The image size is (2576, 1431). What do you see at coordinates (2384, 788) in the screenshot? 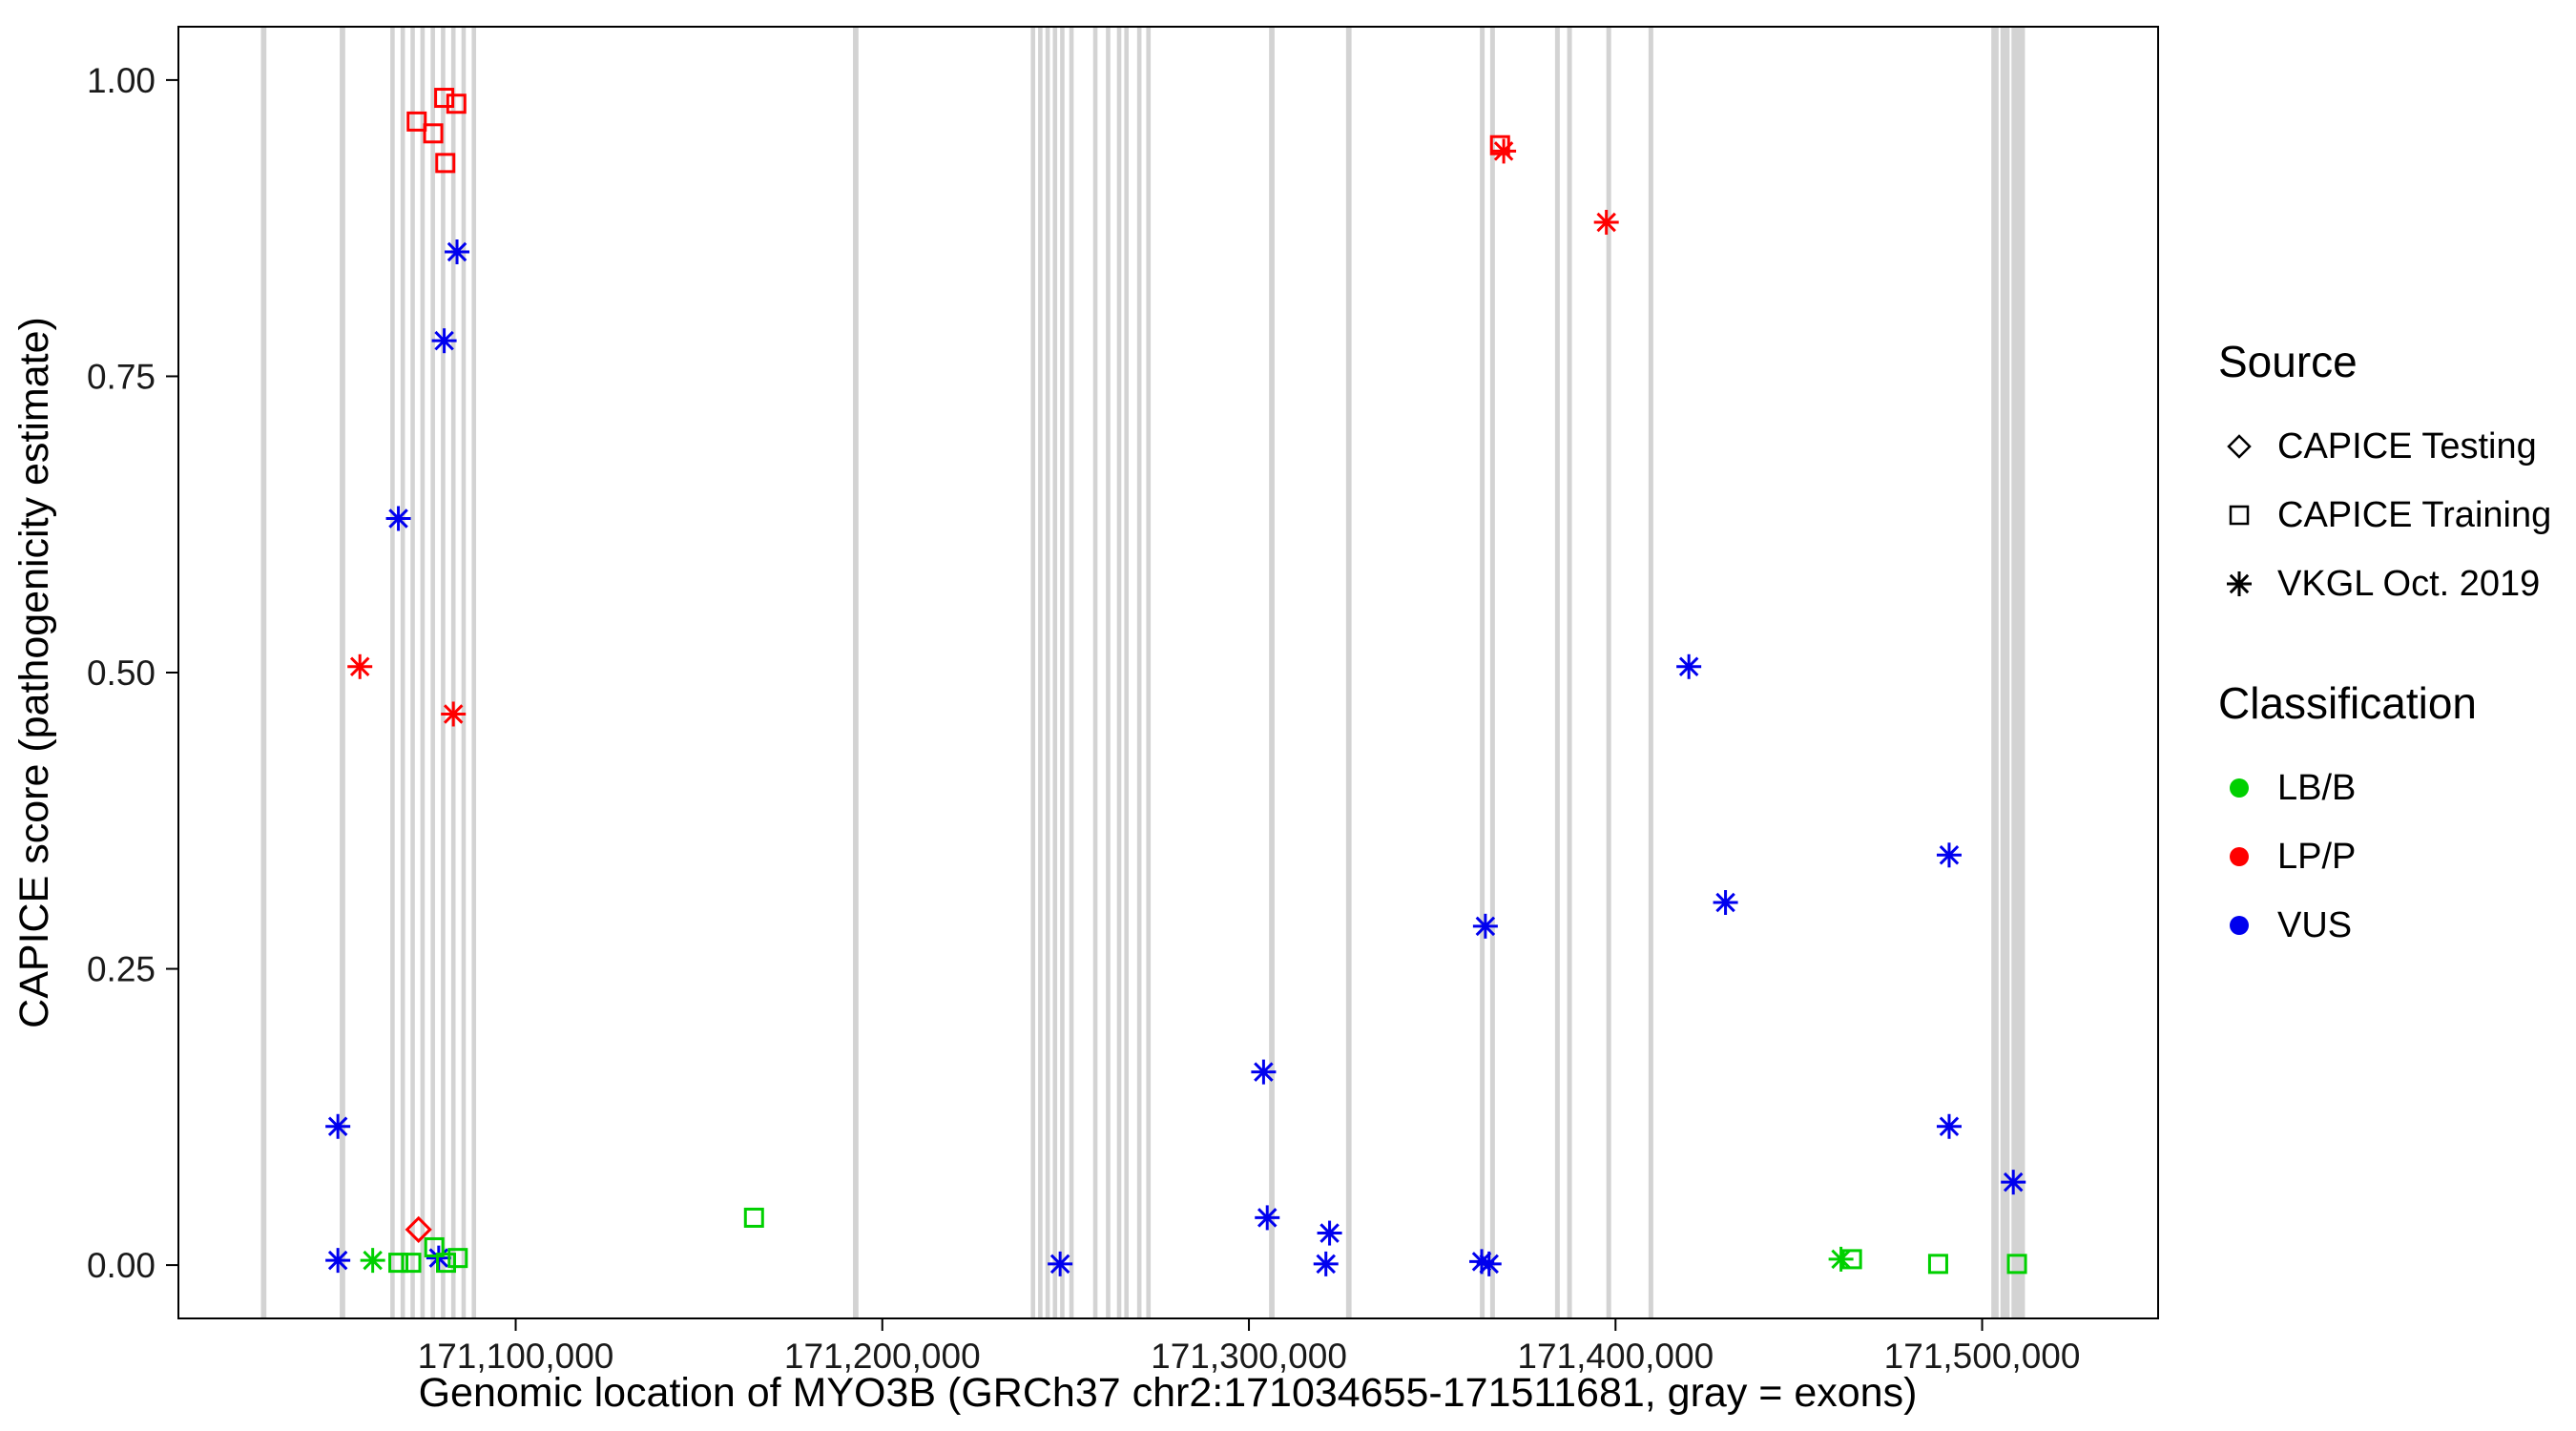
I see `legend-item-lbb: LB/B` at bounding box center [2384, 788].